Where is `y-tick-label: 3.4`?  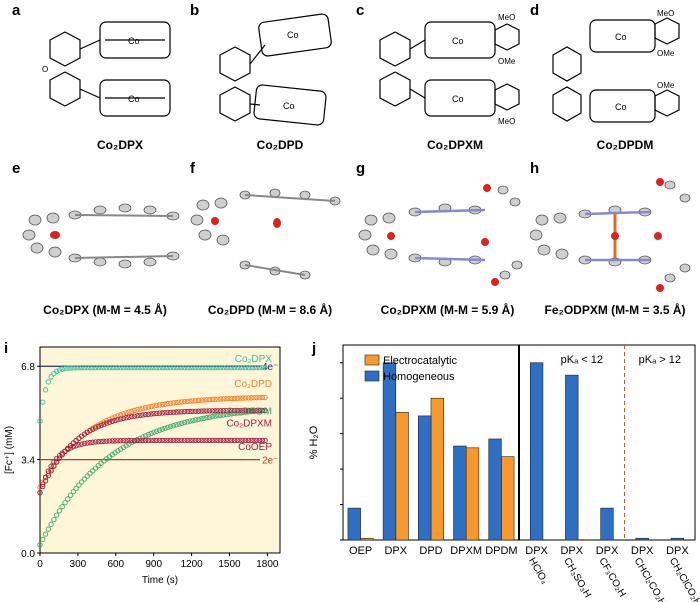 y-tick-label: 3.4 is located at coordinates (28, 461).